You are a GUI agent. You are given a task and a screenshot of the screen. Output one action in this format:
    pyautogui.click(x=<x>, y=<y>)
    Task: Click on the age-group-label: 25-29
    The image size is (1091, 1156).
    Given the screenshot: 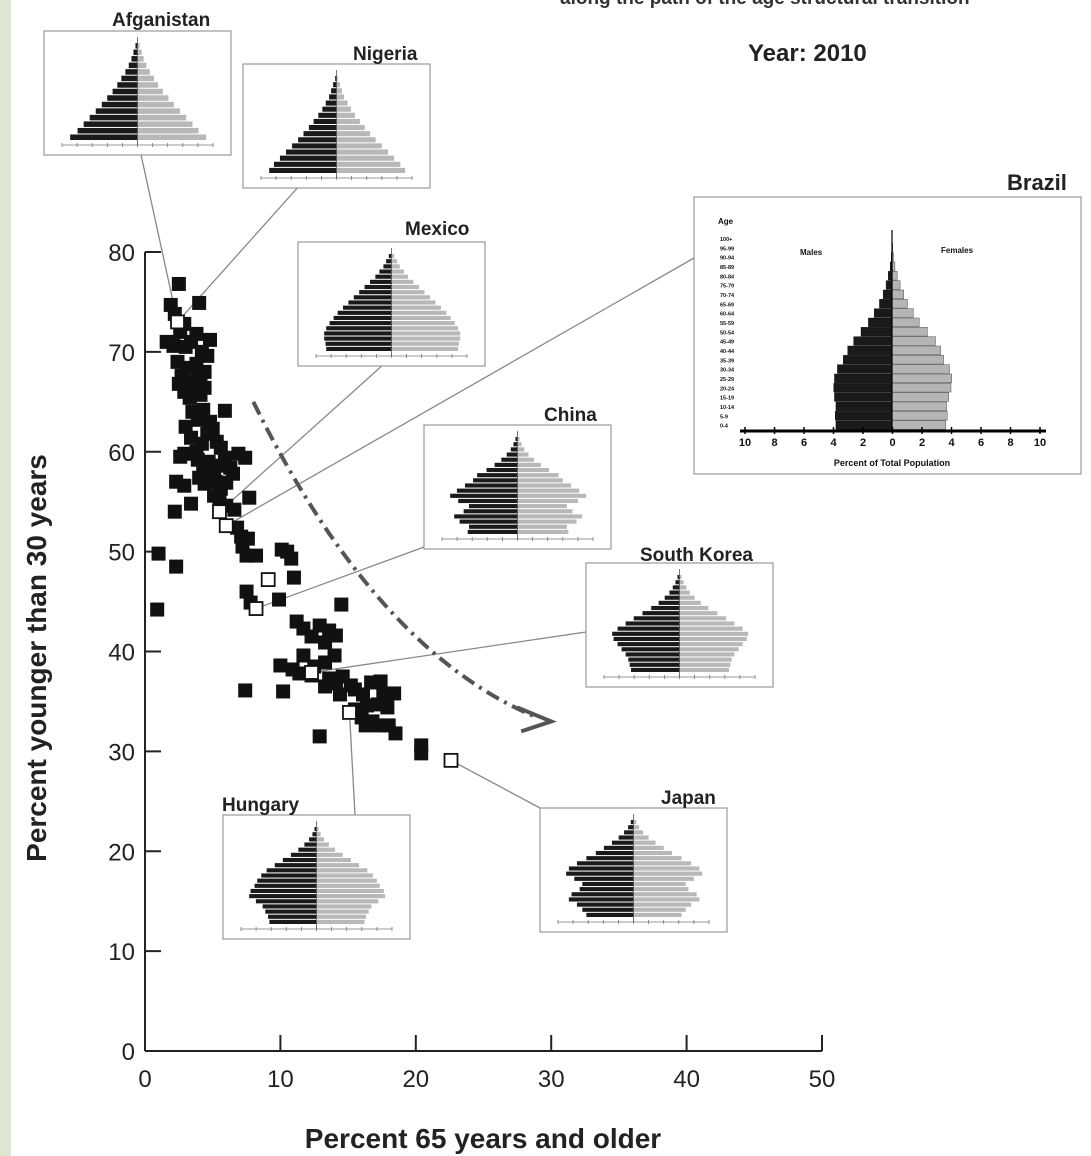 What is the action you would take?
    pyautogui.click(x=727, y=380)
    